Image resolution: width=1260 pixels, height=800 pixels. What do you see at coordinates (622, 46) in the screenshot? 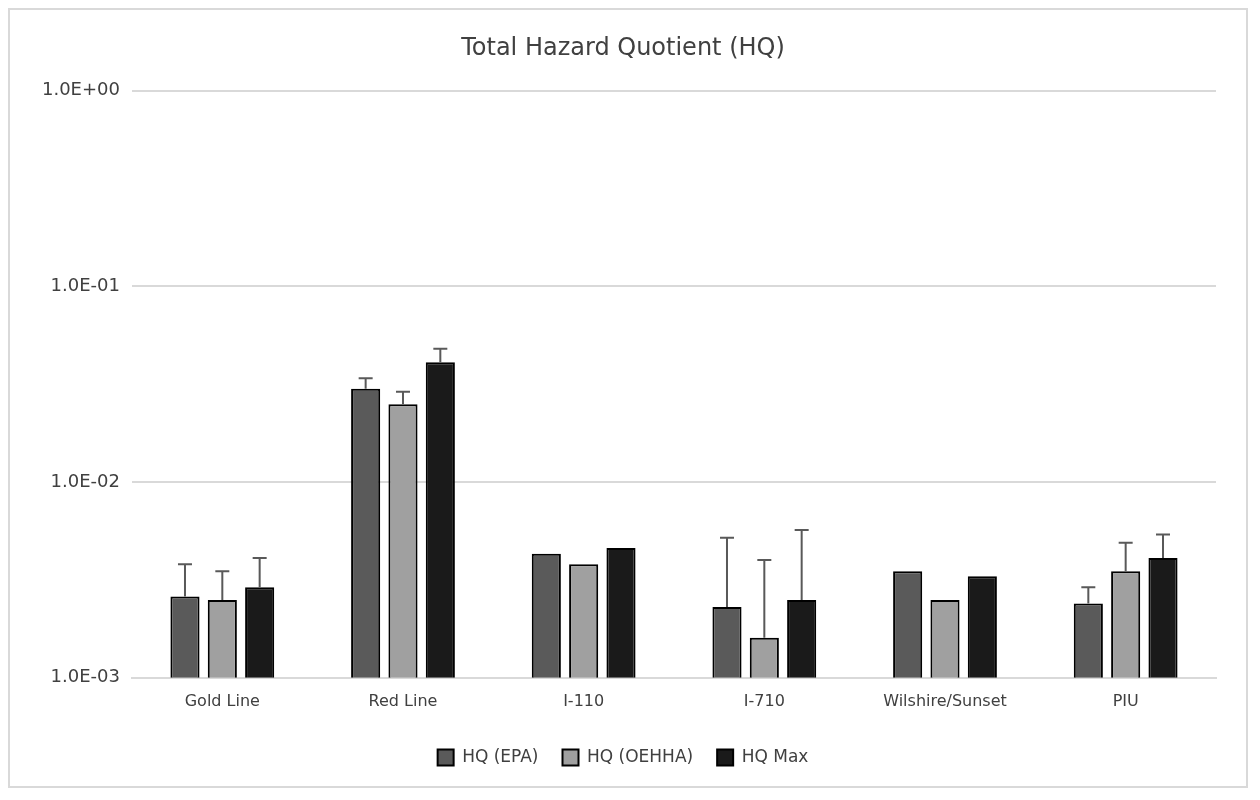
I see `chart-title: Total Hazard Quotient (HQ)` at bounding box center [622, 46].